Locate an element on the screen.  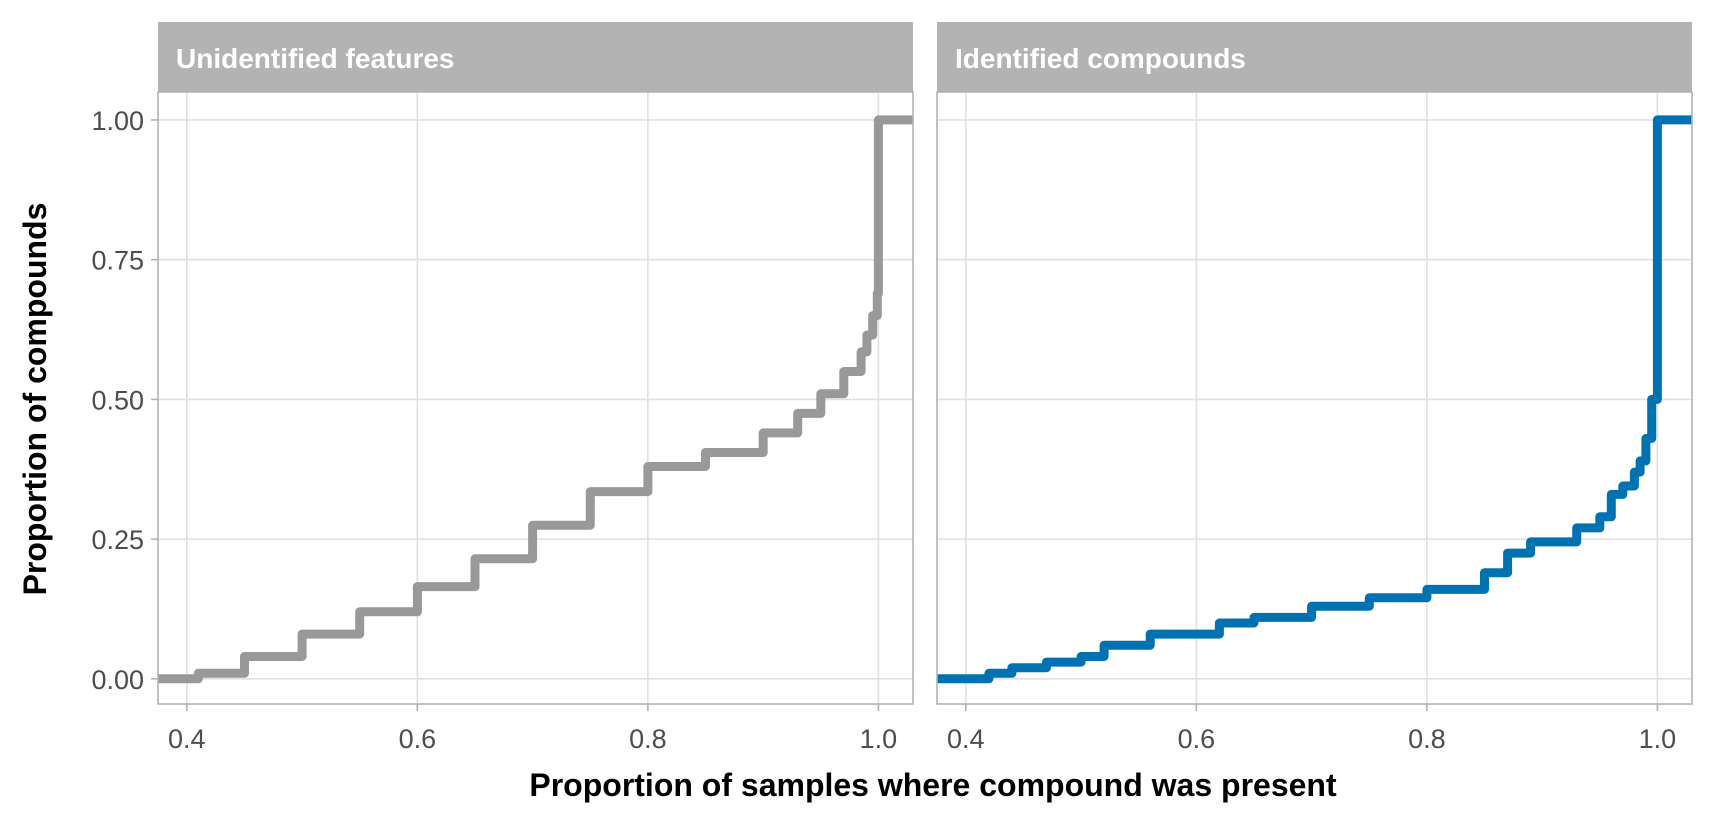
facet-title: Identified compounds is located at coordinates (1100, 58).